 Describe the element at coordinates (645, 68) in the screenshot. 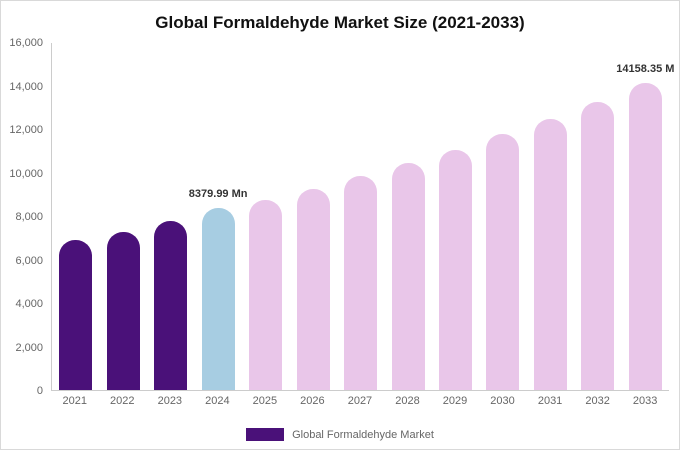

I see `bar-value-label: 14158.35 M` at that location.